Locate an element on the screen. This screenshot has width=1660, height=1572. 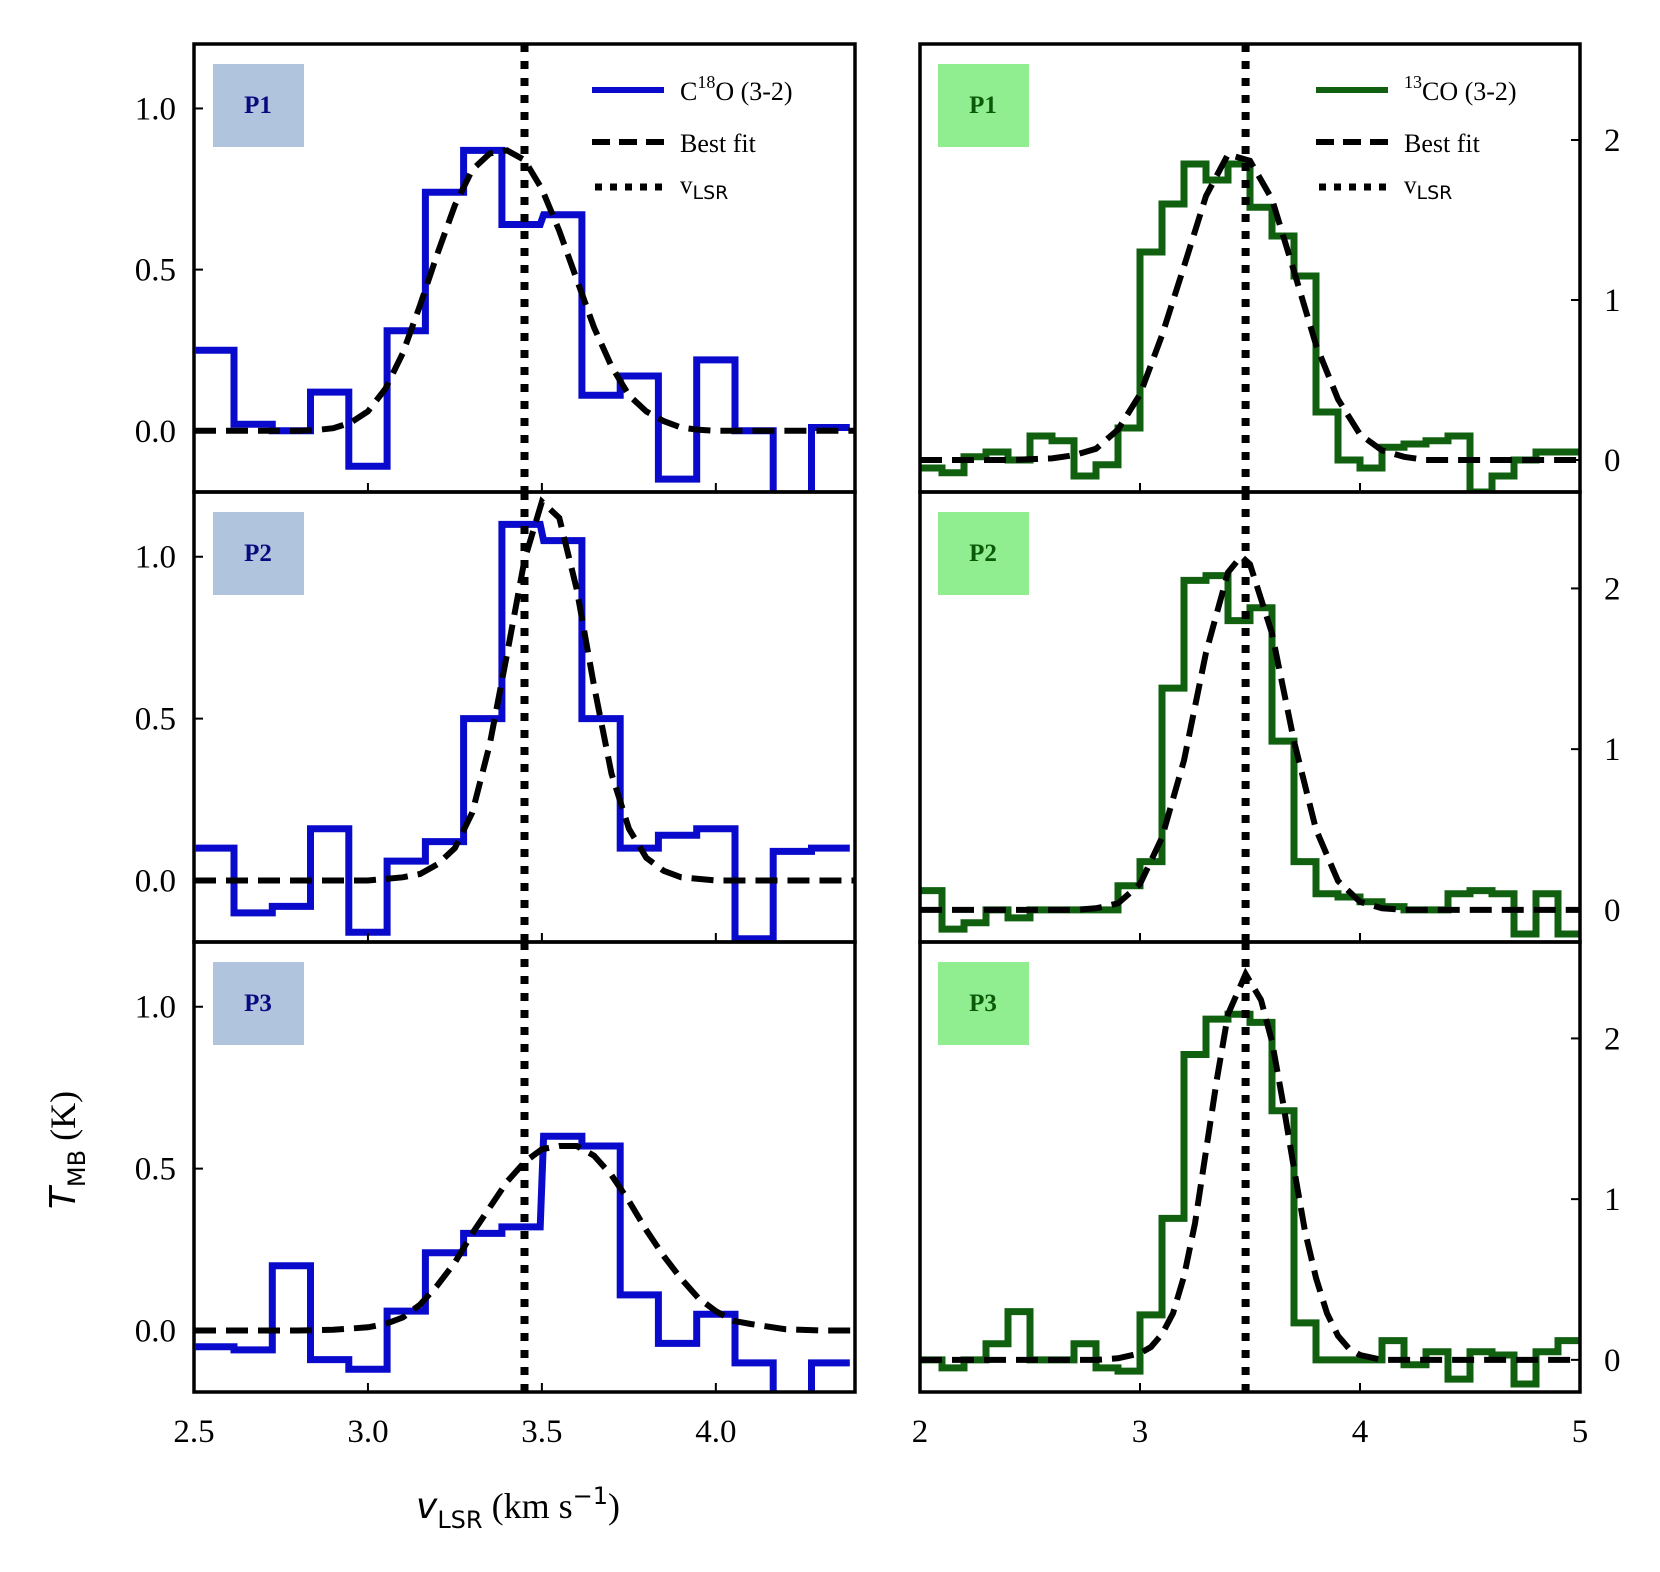
y-axis-label: TMB (K) is located at coordinates (67, 1150).